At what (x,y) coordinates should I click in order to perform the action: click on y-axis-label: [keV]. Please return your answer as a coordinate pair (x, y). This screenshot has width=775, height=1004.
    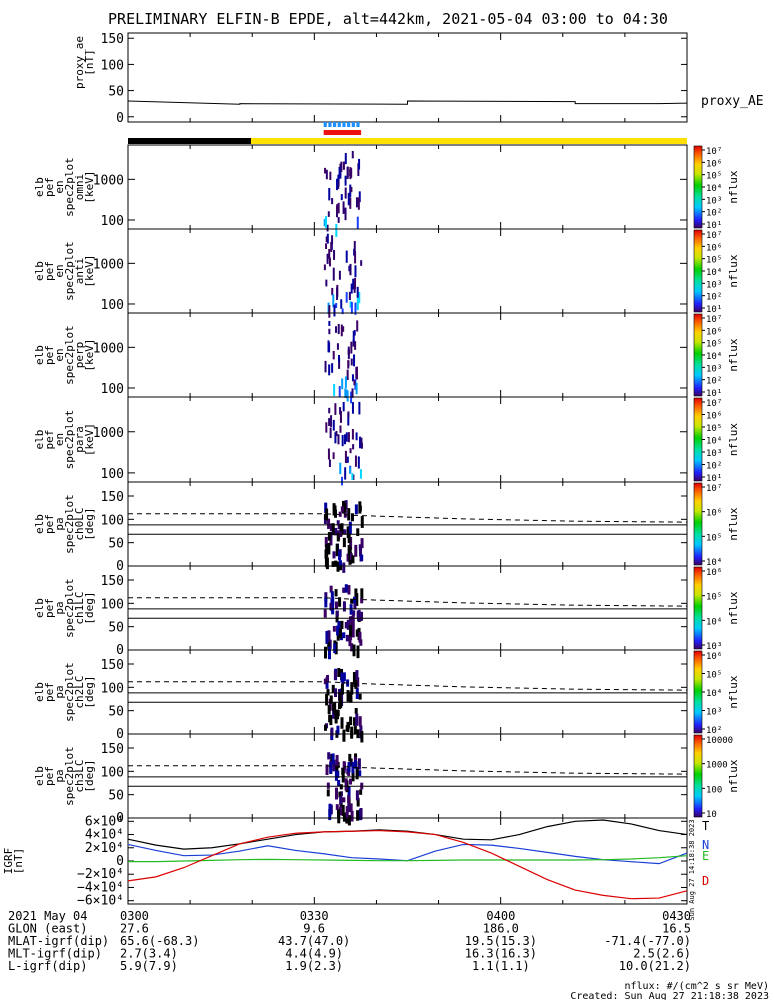
    Looking at the image, I should click on (89, 354).